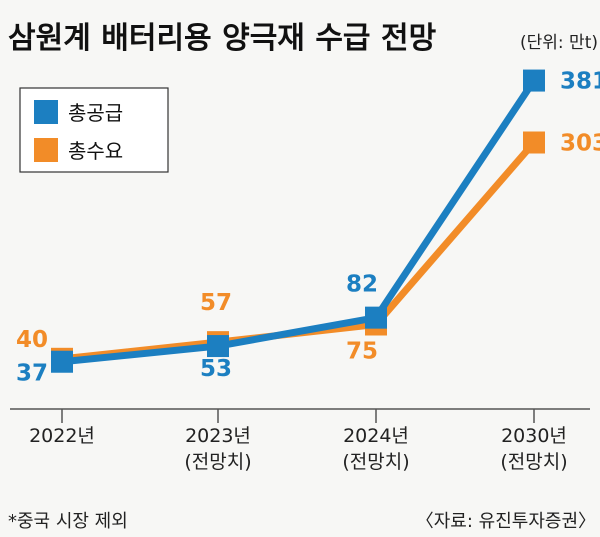 This screenshot has width=600, height=537. I want to click on legend-label-supply: 총공급, so click(95, 113).